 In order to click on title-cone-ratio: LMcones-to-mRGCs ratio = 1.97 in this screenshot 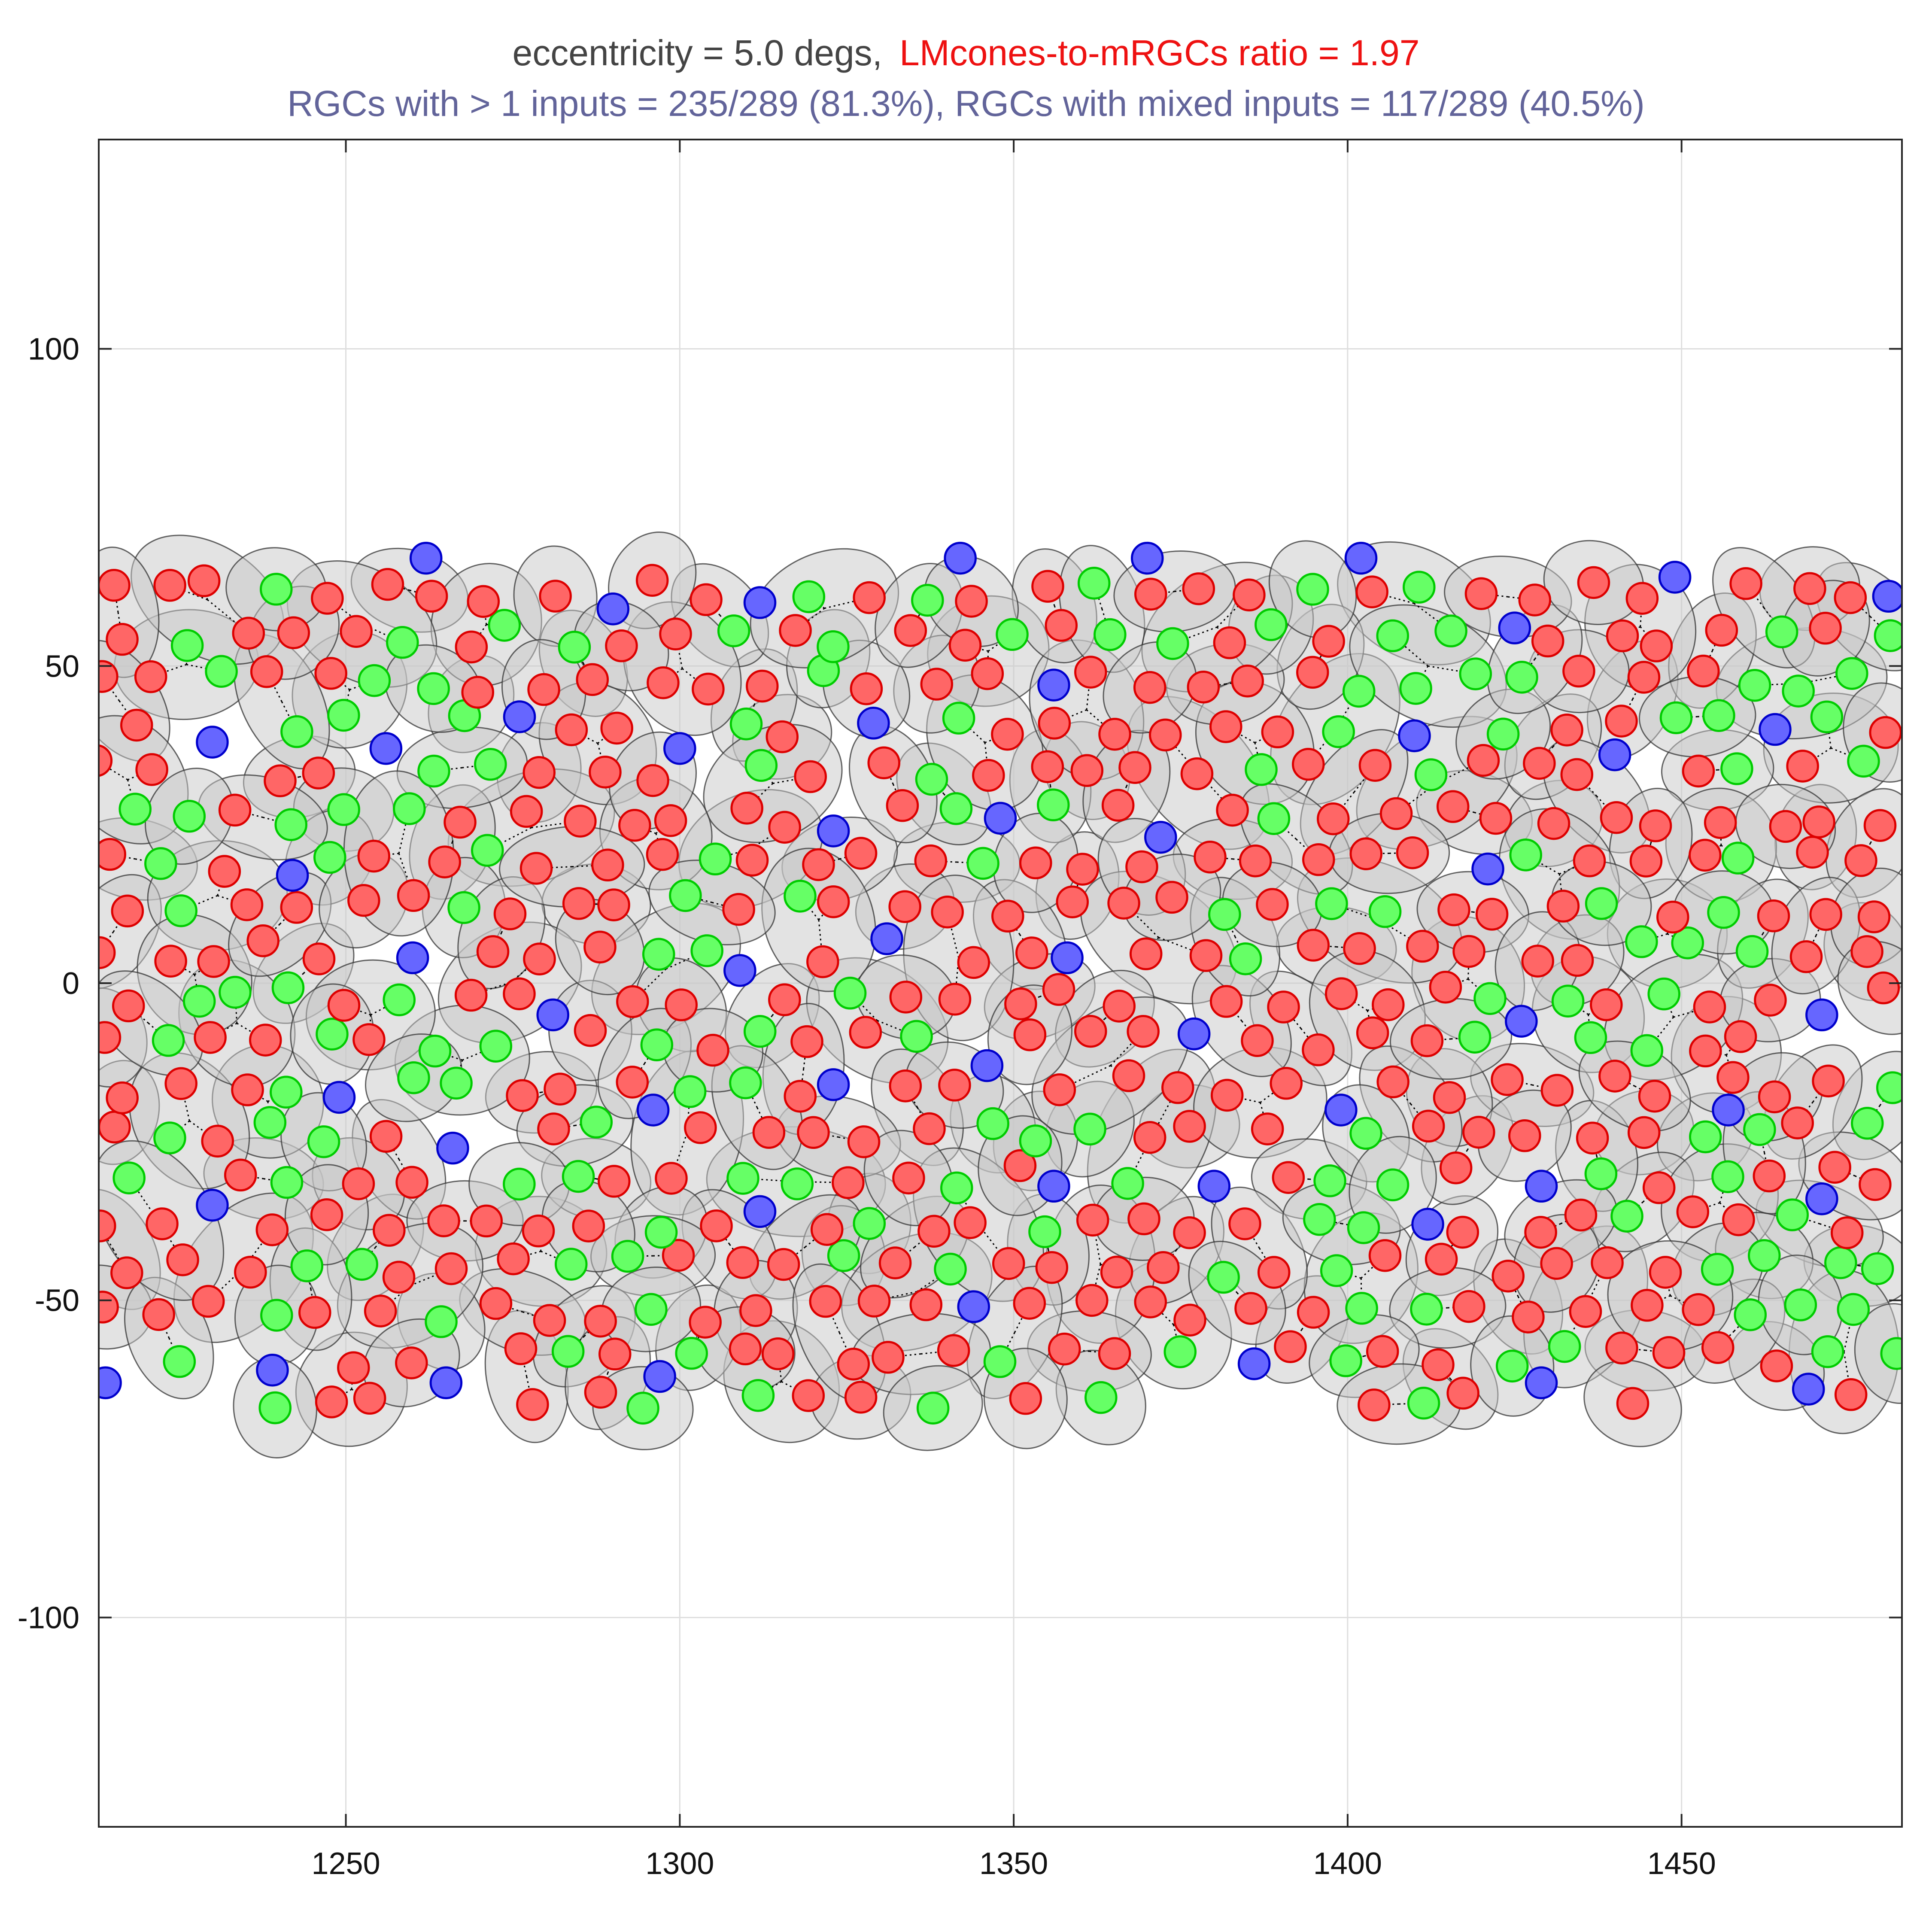, I will do `click(1159, 53)`.